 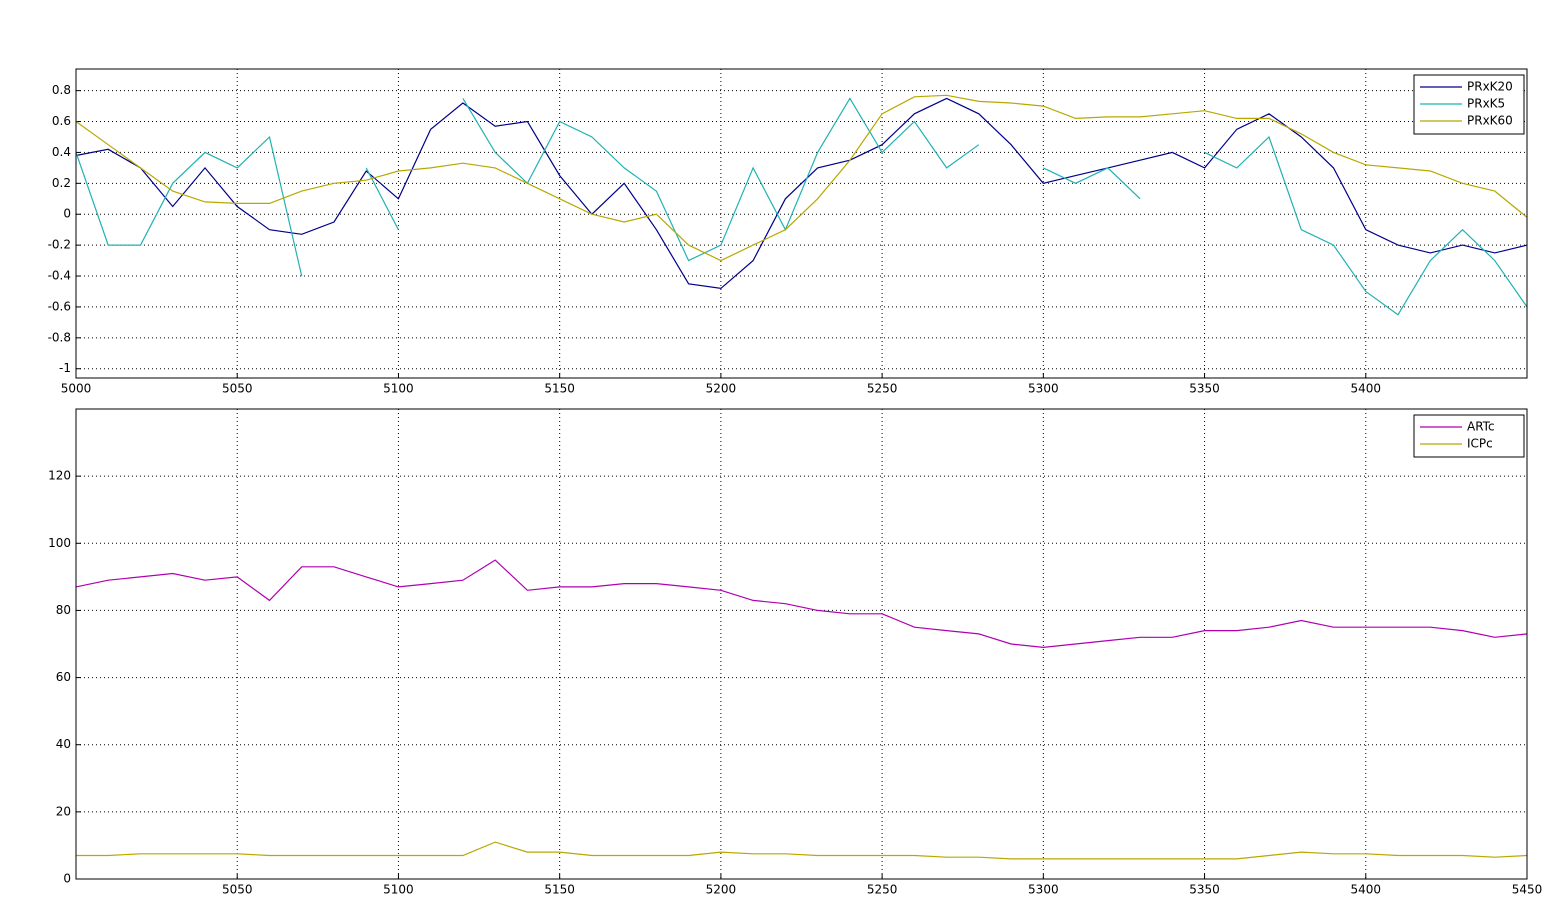 What do you see at coordinates (61, 121) in the screenshot?
I see `y-tick-label: 0.6` at bounding box center [61, 121].